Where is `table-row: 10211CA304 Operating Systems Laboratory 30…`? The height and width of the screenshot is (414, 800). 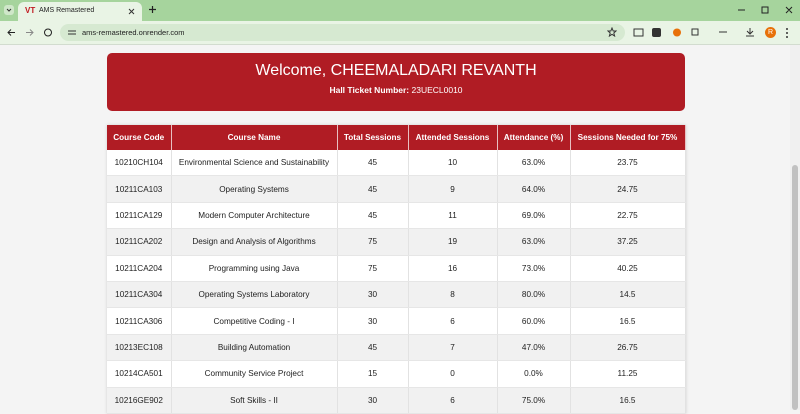 table-row: 10211CA304 Operating Systems Laboratory 30… is located at coordinates (396, 295).